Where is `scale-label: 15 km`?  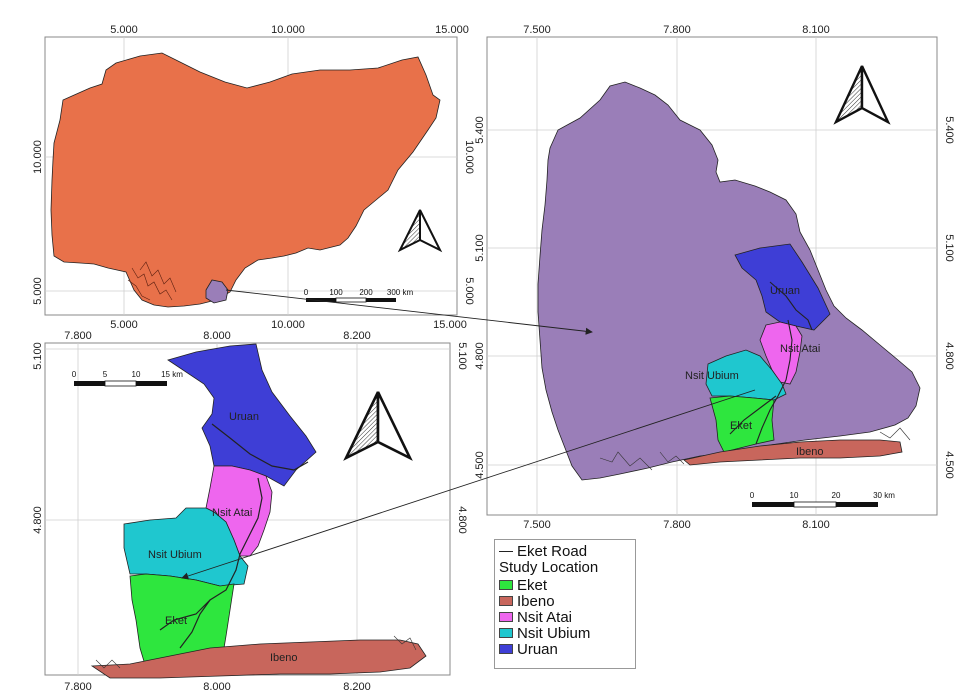 scale-label: 15 km is located at coordinates (172, 374).